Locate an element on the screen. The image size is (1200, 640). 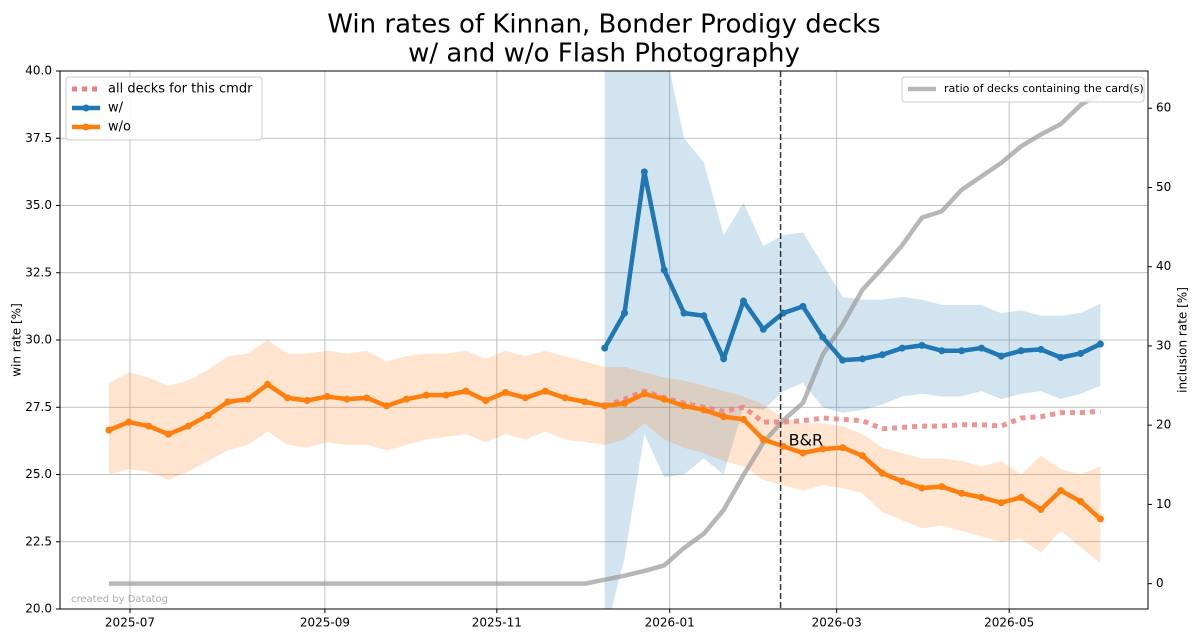
legend-label: w/ is located at coordinates (116, 108).